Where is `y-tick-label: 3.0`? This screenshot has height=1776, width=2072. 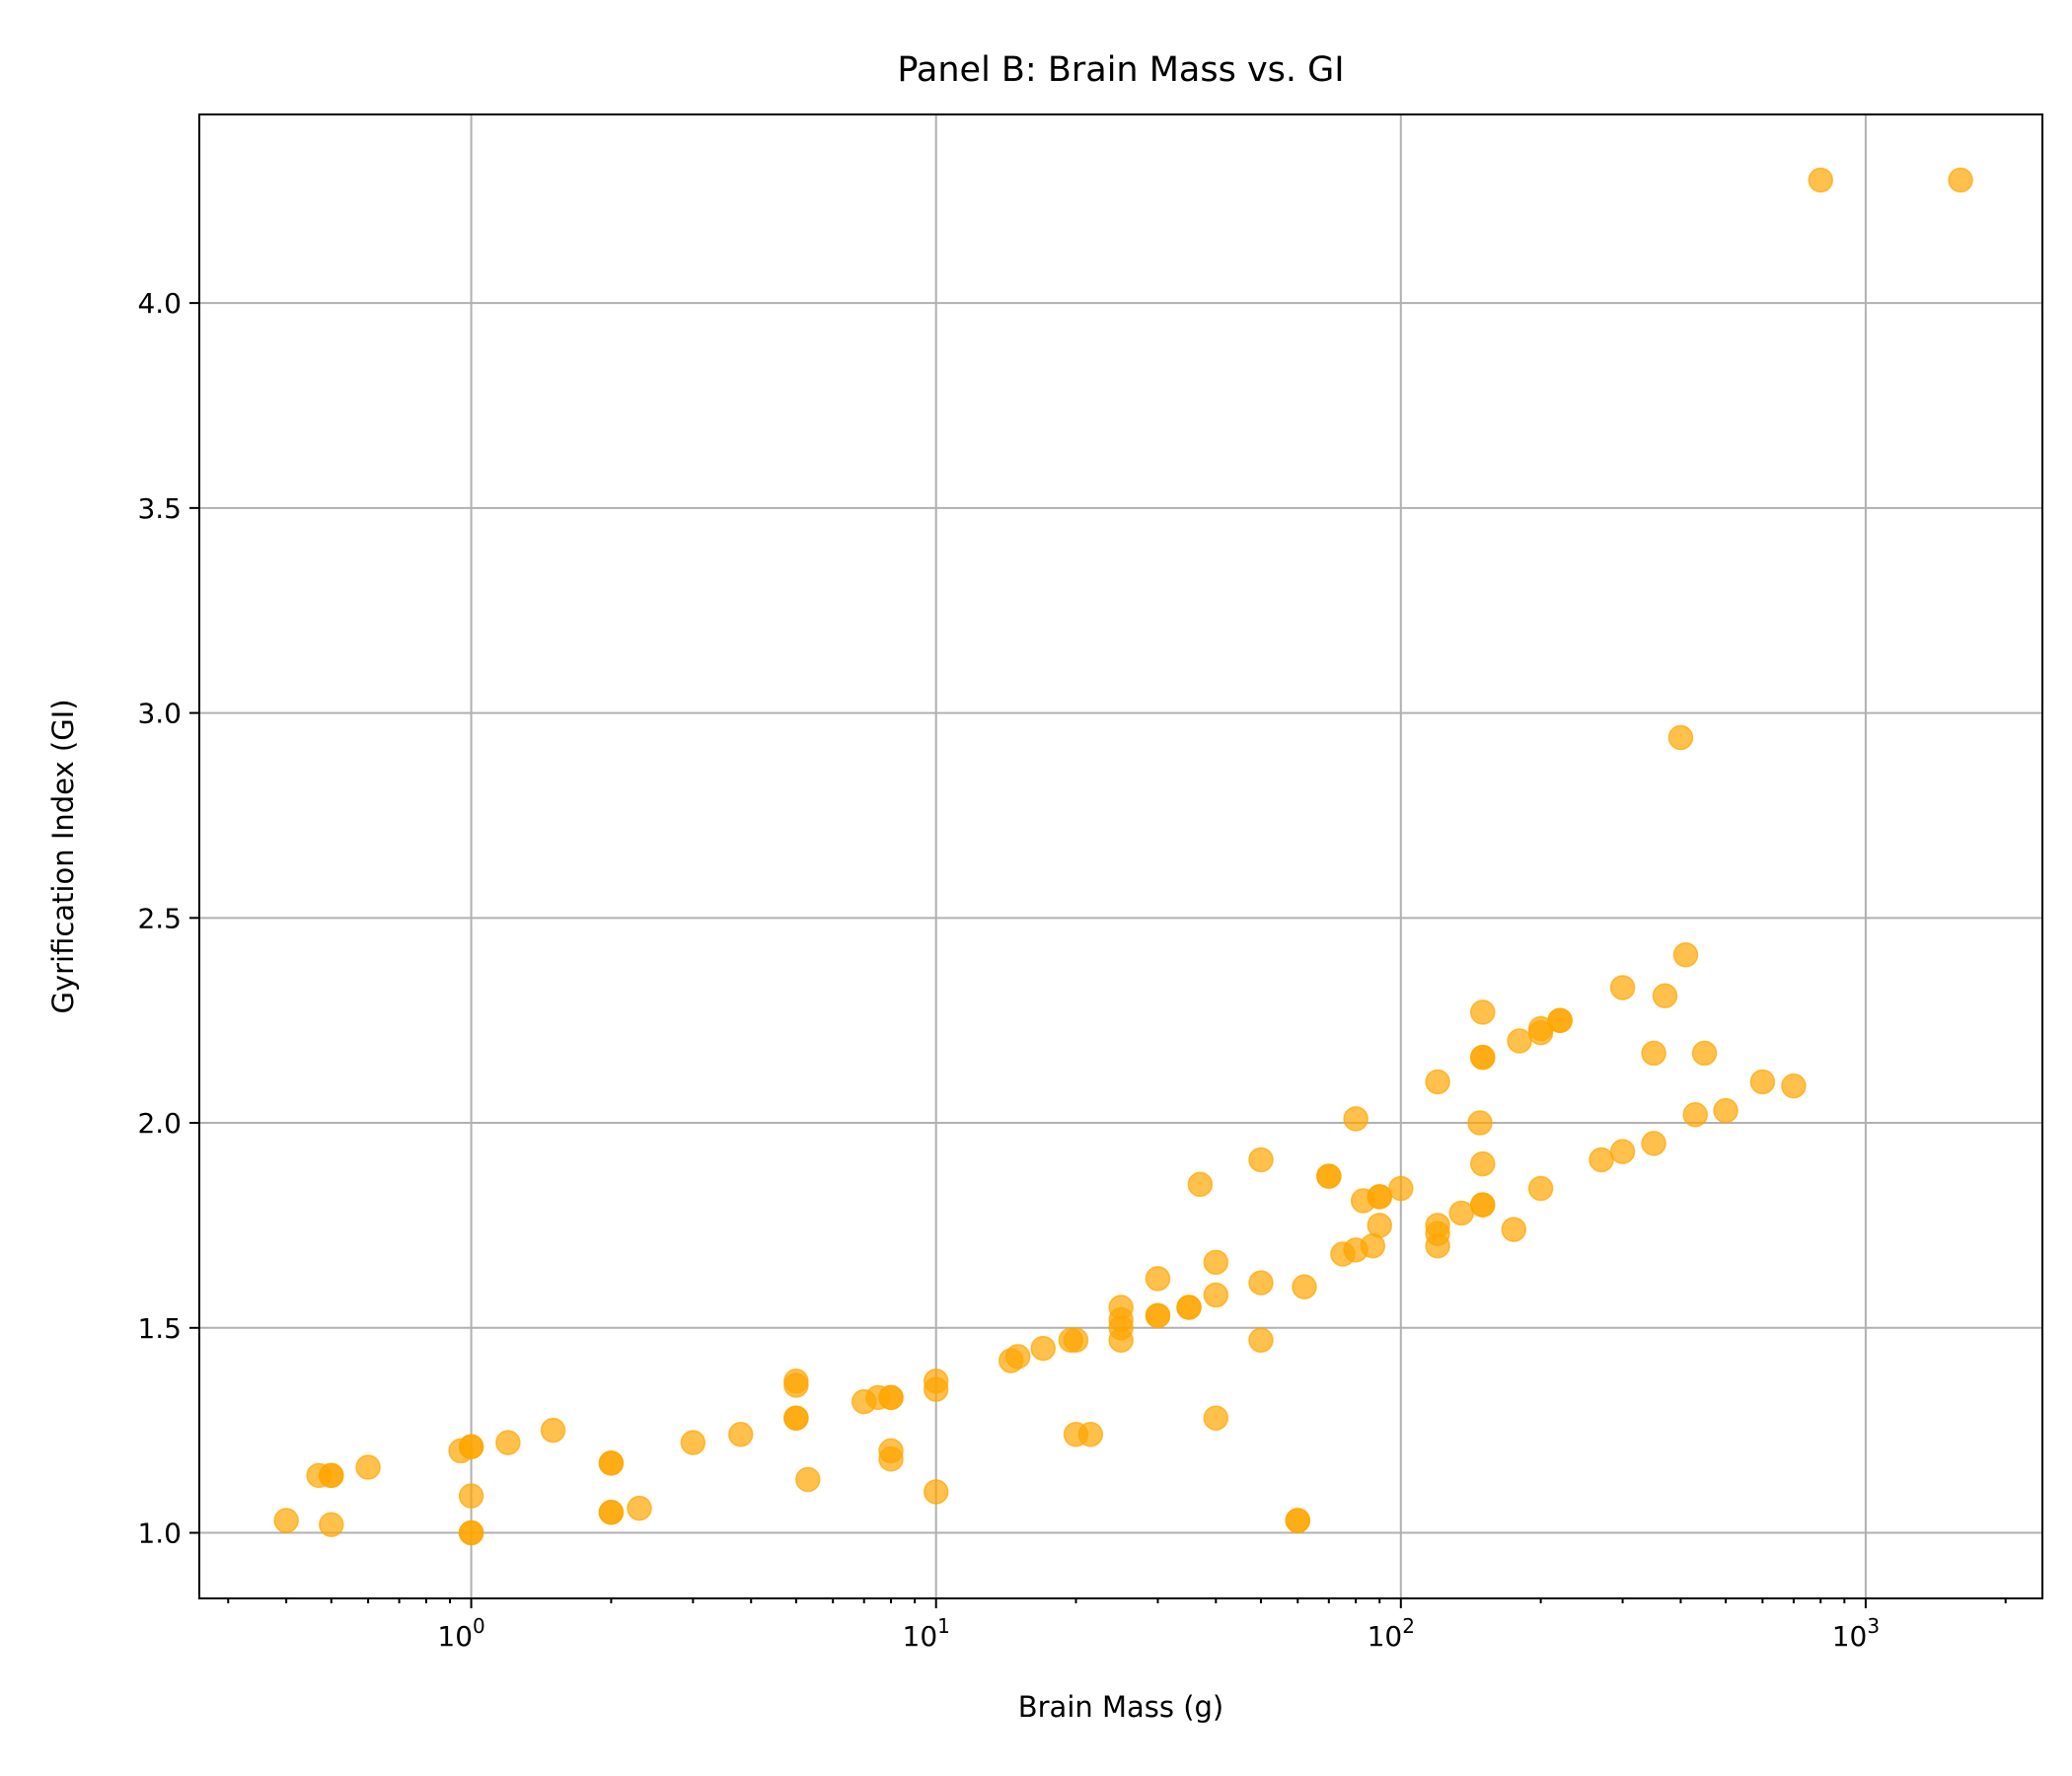 y-tick-label: 3.0 is located at coordinates (160, 714).